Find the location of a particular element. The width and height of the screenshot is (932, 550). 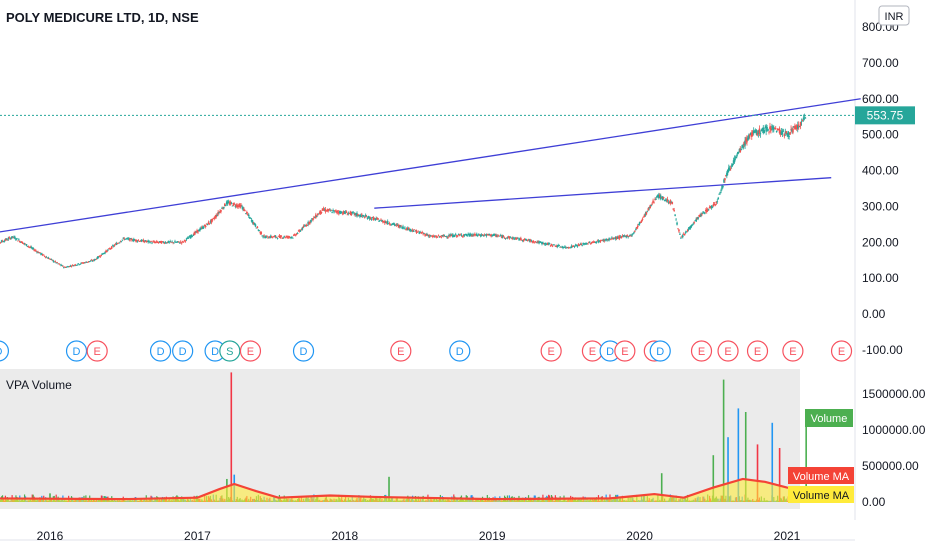

split-marker: S is located at coordinates (230, 351).